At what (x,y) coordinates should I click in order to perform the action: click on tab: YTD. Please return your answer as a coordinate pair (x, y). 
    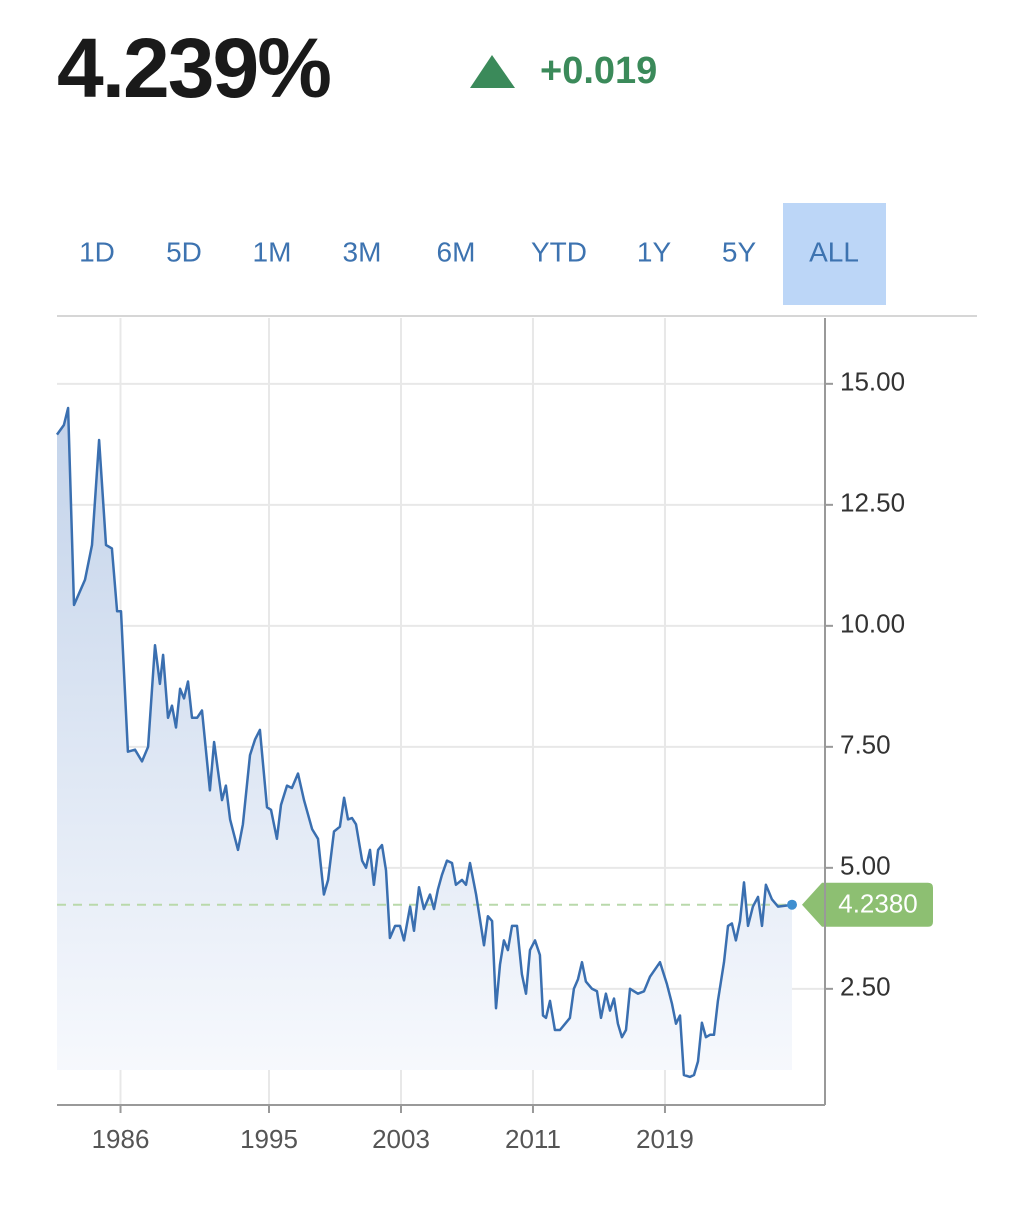
    Looking at the image, I should click on (559, 251).